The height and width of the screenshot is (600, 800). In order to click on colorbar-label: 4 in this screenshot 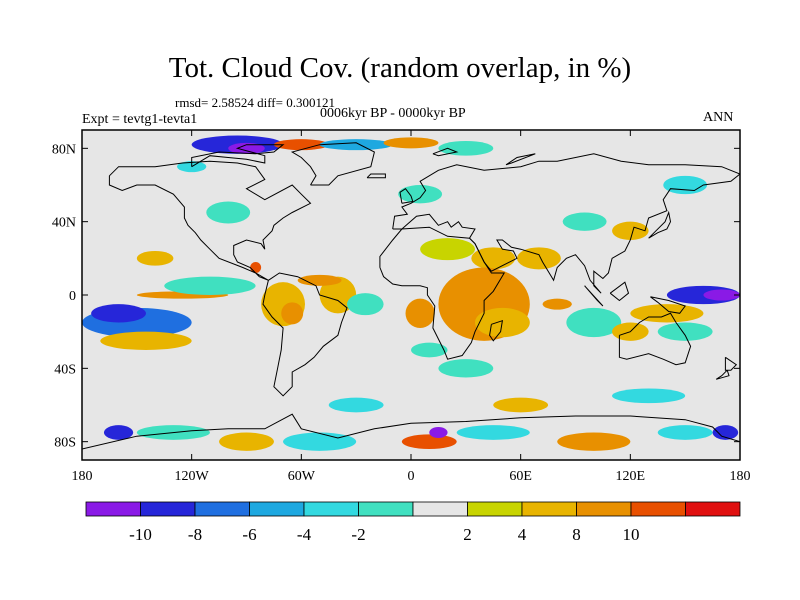, I will do `click(522, 534)`.